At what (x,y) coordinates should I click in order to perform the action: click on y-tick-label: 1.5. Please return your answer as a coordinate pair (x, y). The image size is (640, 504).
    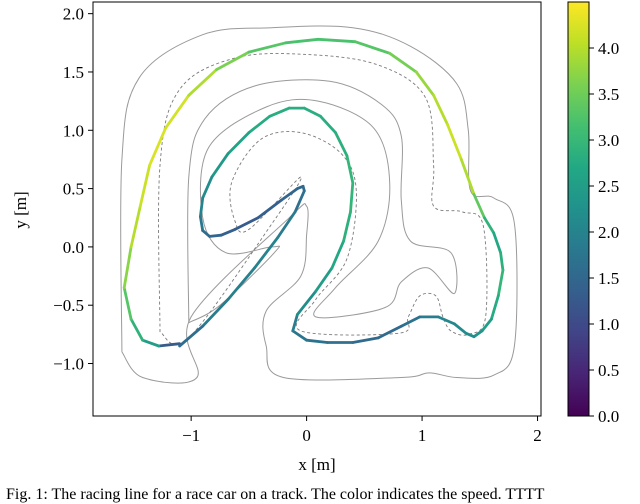
    Looking at the image, I should click on (73, 72).